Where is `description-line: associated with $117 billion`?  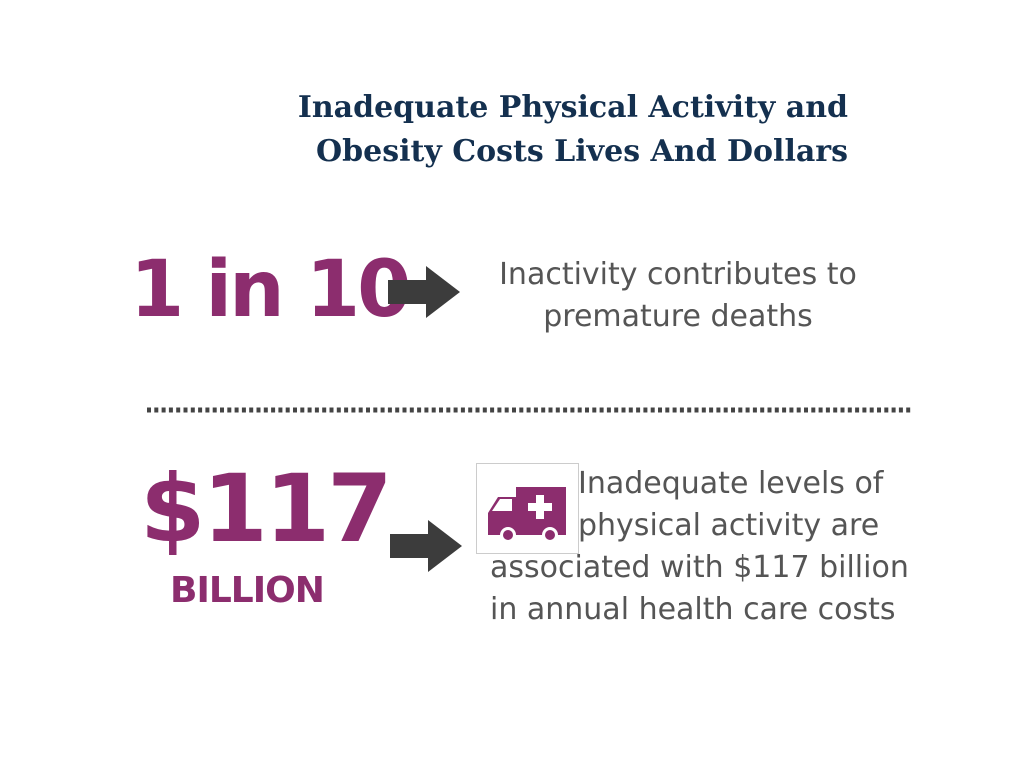
description-line: associated with $117 billion is located at coordinates (699, 567).